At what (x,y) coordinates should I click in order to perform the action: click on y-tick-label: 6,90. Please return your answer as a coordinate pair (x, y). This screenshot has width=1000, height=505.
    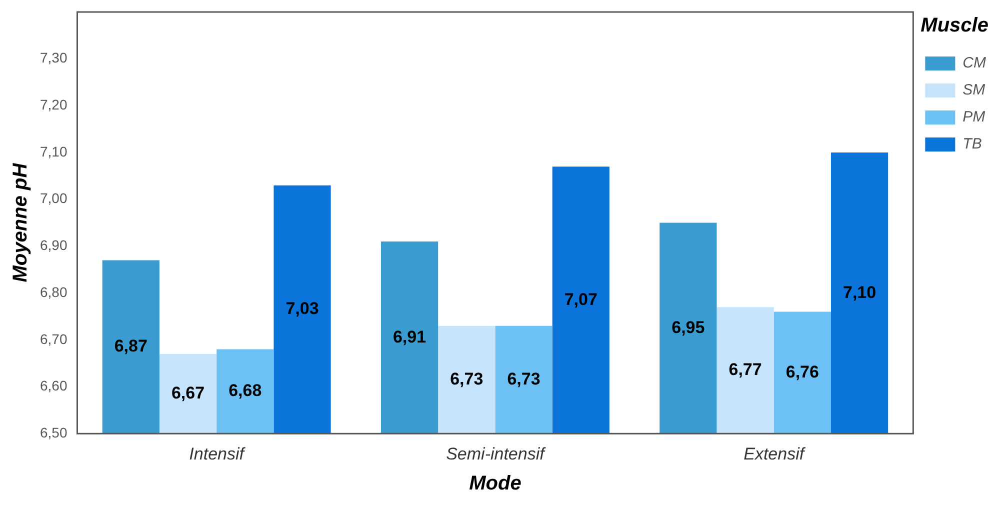
    Looking at the image, I should click on (54, 245).